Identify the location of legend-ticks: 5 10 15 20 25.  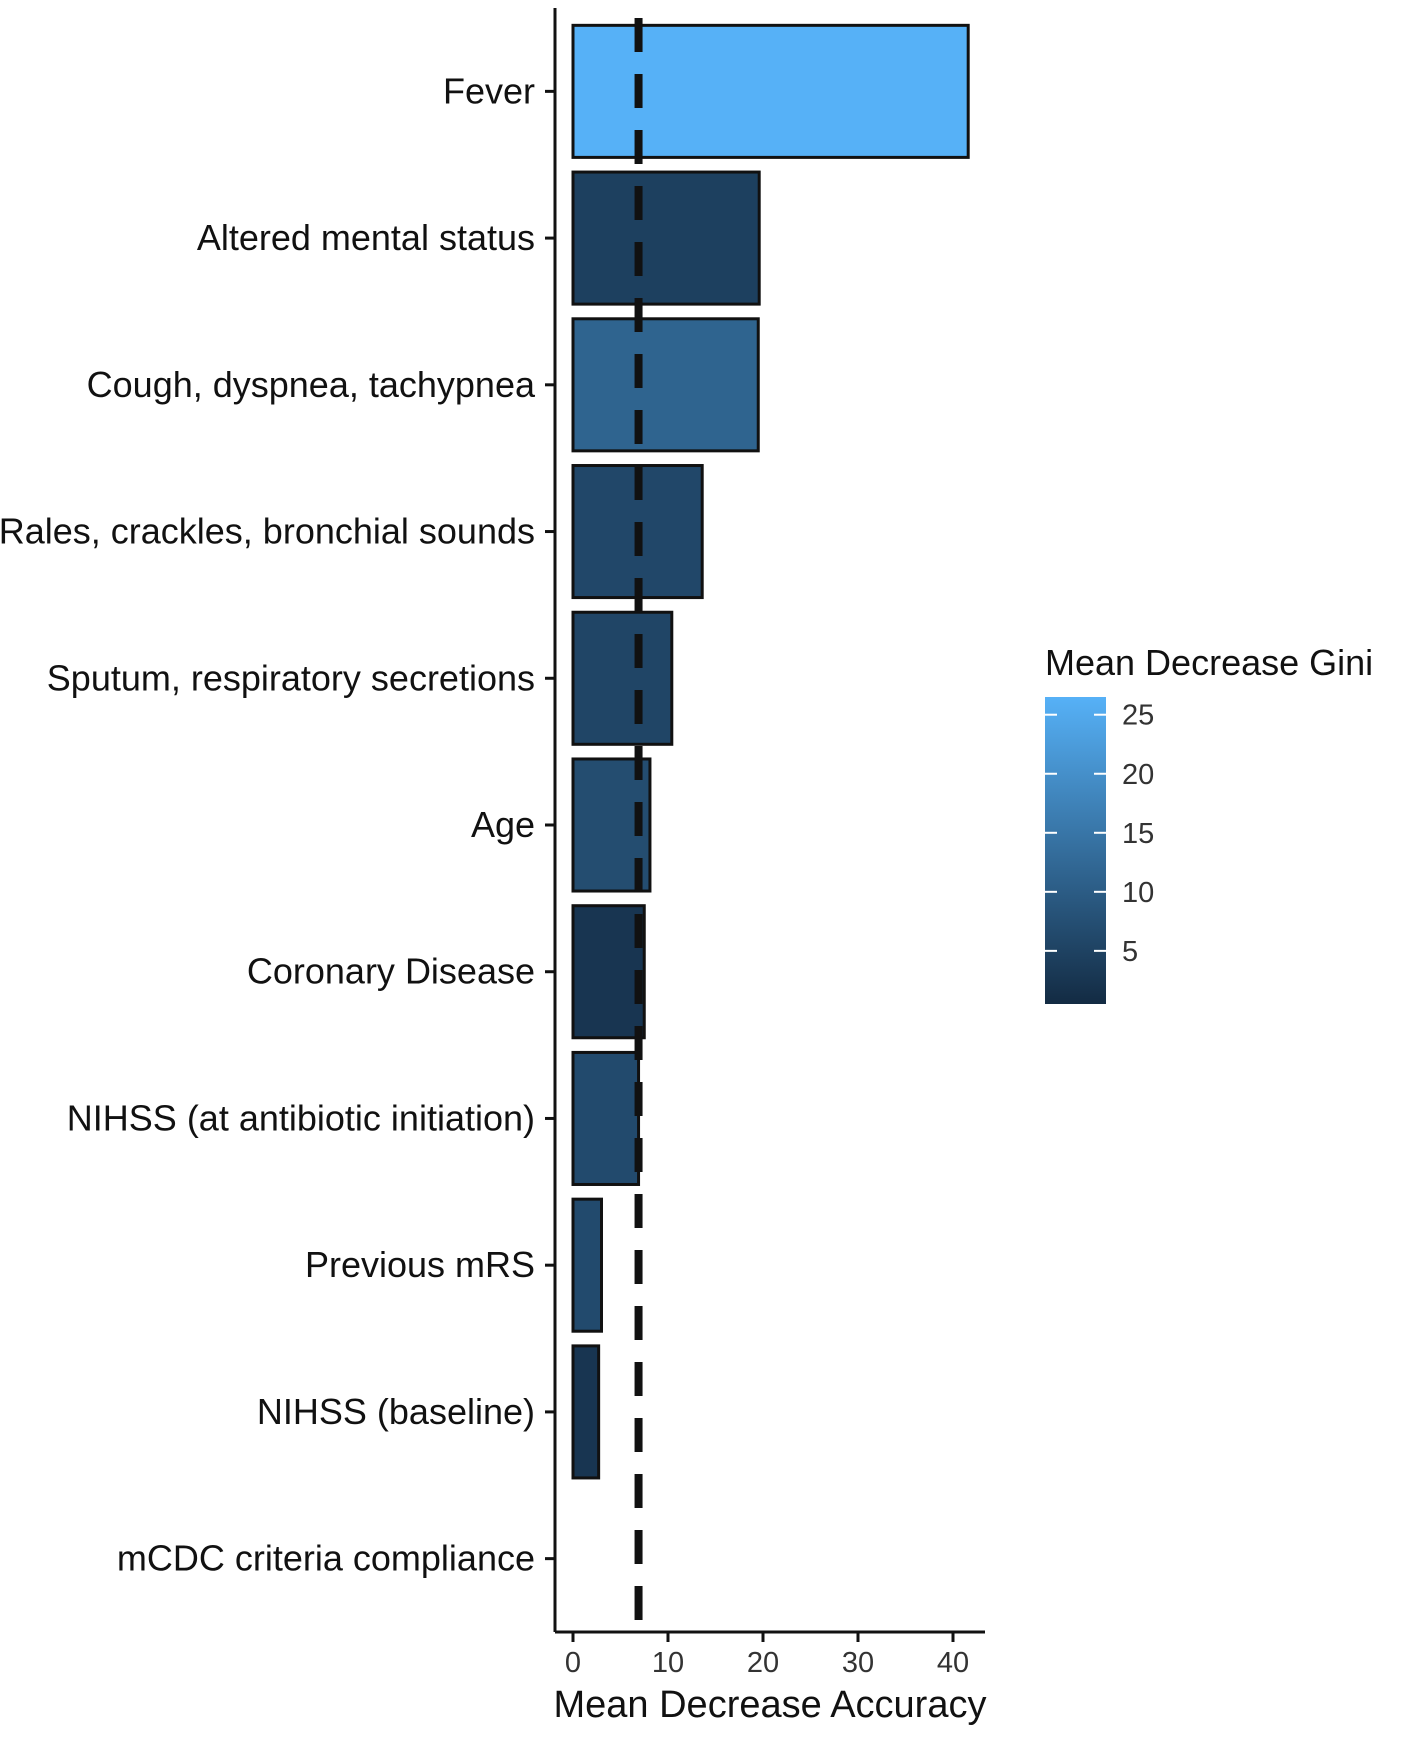
(1099, 834).